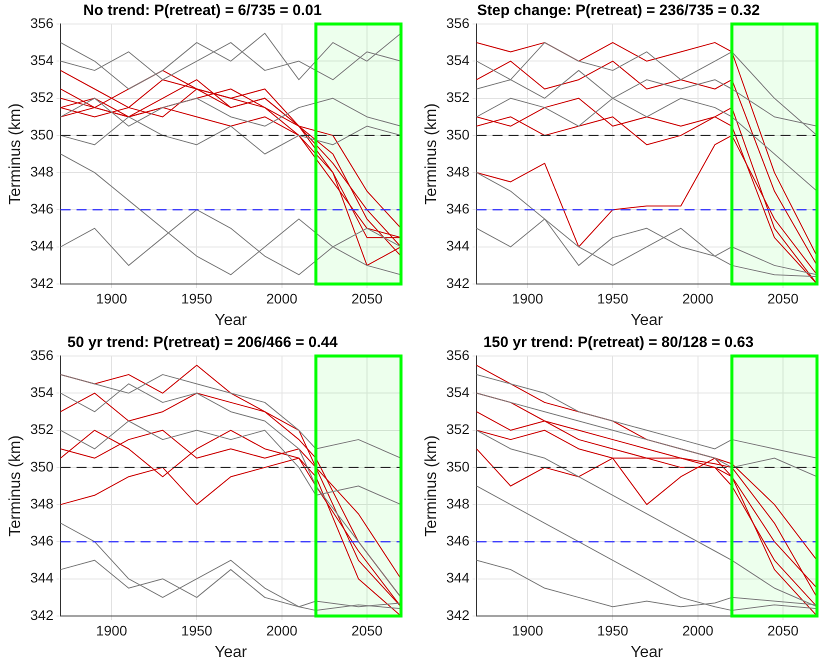 The width and height of the screenshot is (831, 665). Describe the element at coordinates (202, 11) in the screenshot. I see `chart-title: No trend: P(retreat) = 6/735 = 0.01` at that location.